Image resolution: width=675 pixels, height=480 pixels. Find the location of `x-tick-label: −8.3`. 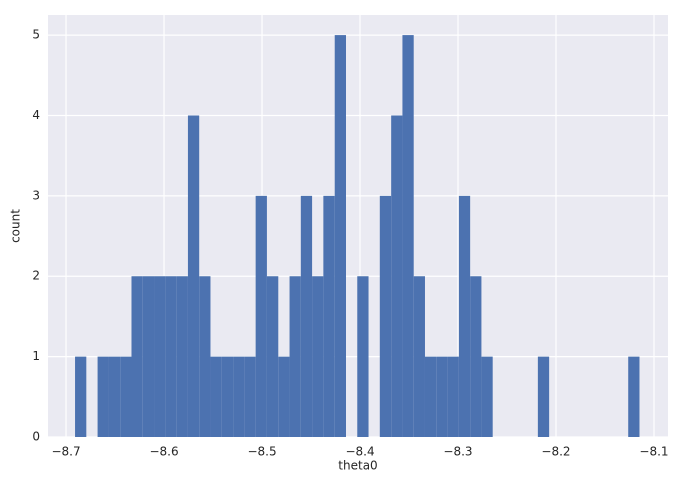

x-tick-label: −8.3 is located at coordinates (457, 452).